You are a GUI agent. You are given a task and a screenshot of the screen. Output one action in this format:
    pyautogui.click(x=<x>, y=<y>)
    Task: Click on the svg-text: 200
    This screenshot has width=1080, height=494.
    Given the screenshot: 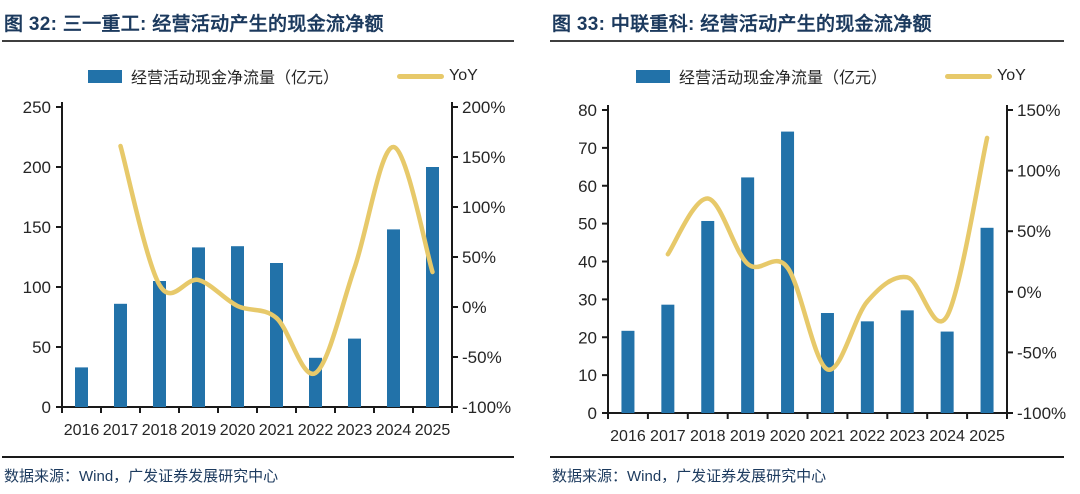 What is the action you would take?
    pyautogui.click(x=37, y=167)
    